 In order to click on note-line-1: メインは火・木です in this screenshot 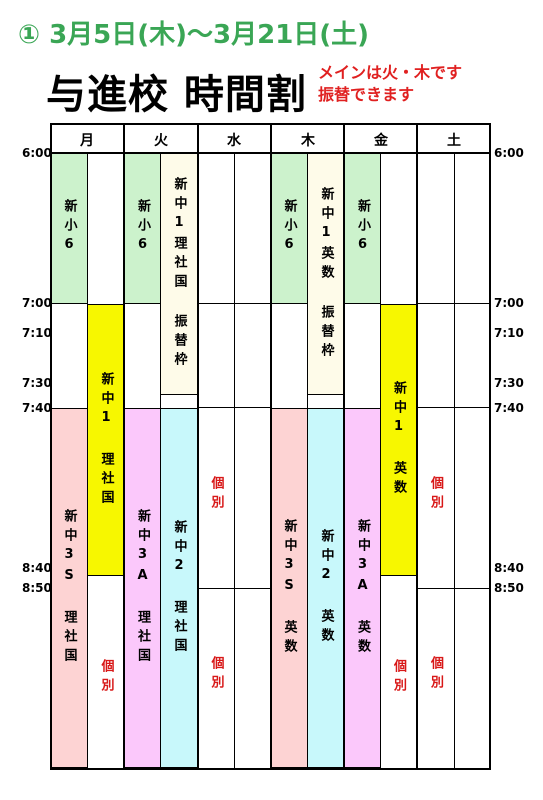, I will do `click(390, 72)`.